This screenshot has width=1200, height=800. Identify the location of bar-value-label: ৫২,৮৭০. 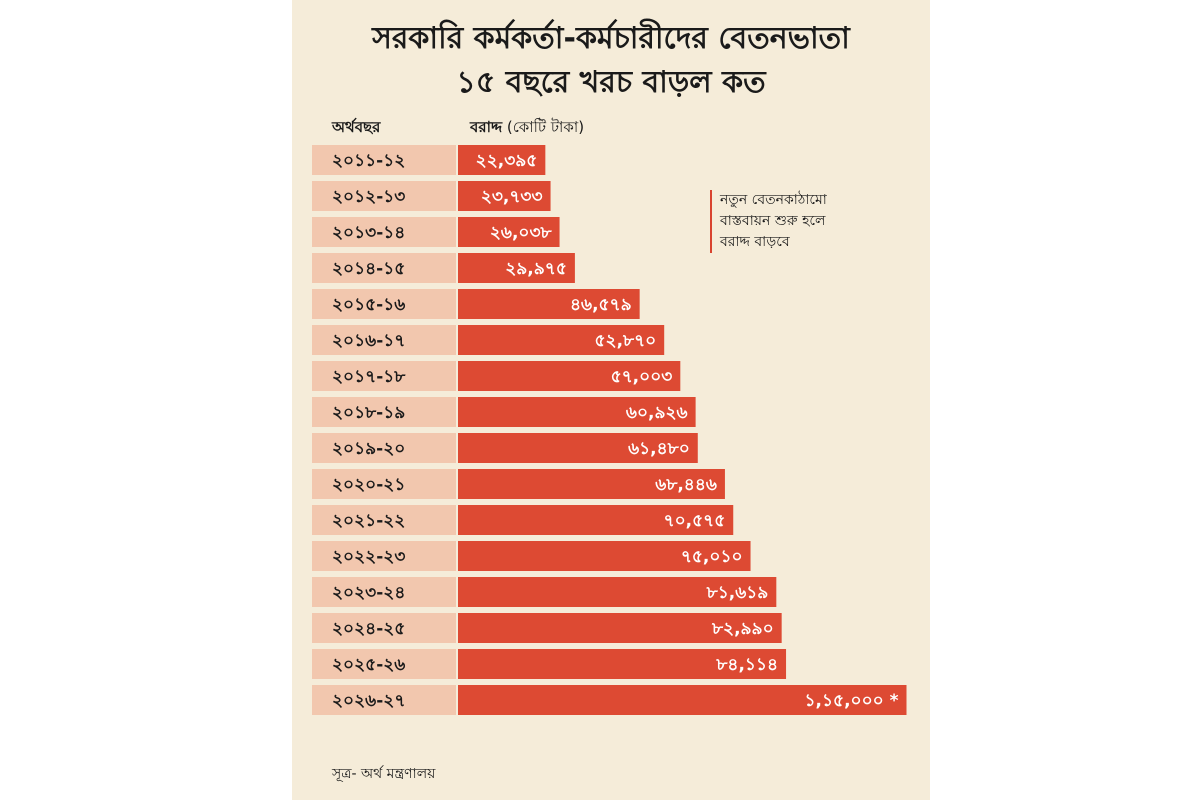
(626, 341).